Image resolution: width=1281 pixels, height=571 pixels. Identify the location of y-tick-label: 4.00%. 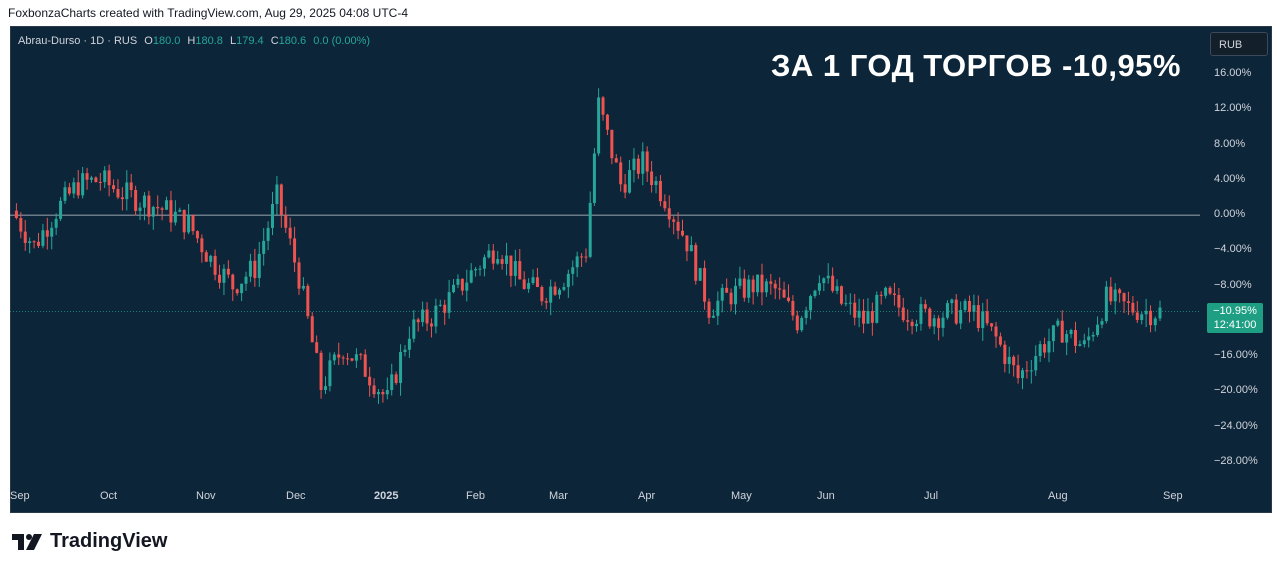
(1230, 178).